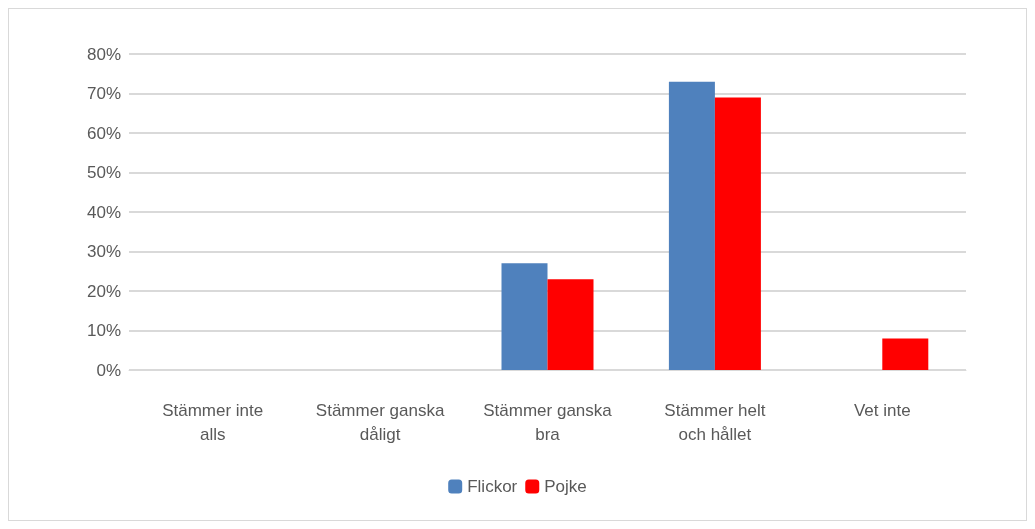 This screenshot has width=1035, height=529. What do you see at coordinates (103, 212) in the screenshot?
I see `y-tick-label: 40%` at bounding box center [103, 212].